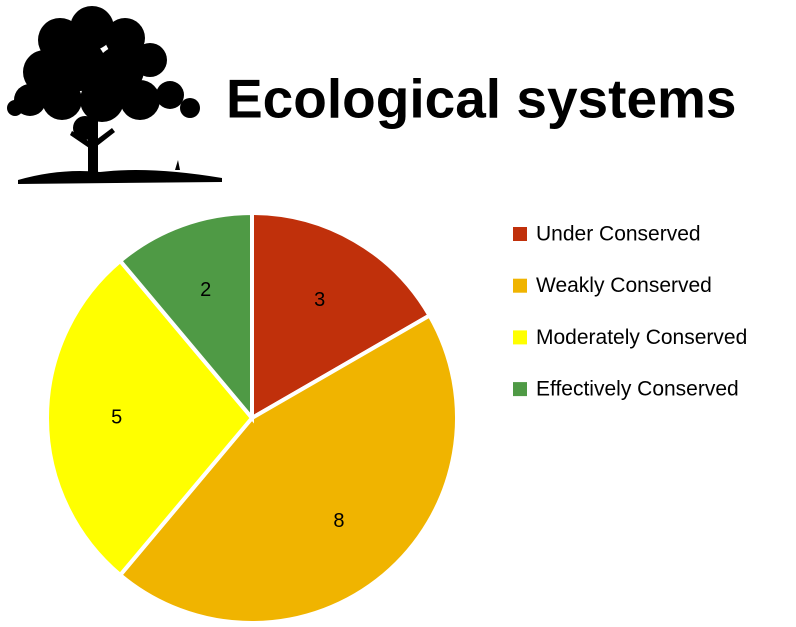 Image resolution: width=796 pixels, height=627 pixels. What do you see at coordinates (338, 521) in the screenshot?
I see `data-label: 8` at bounding box center [338, 521].